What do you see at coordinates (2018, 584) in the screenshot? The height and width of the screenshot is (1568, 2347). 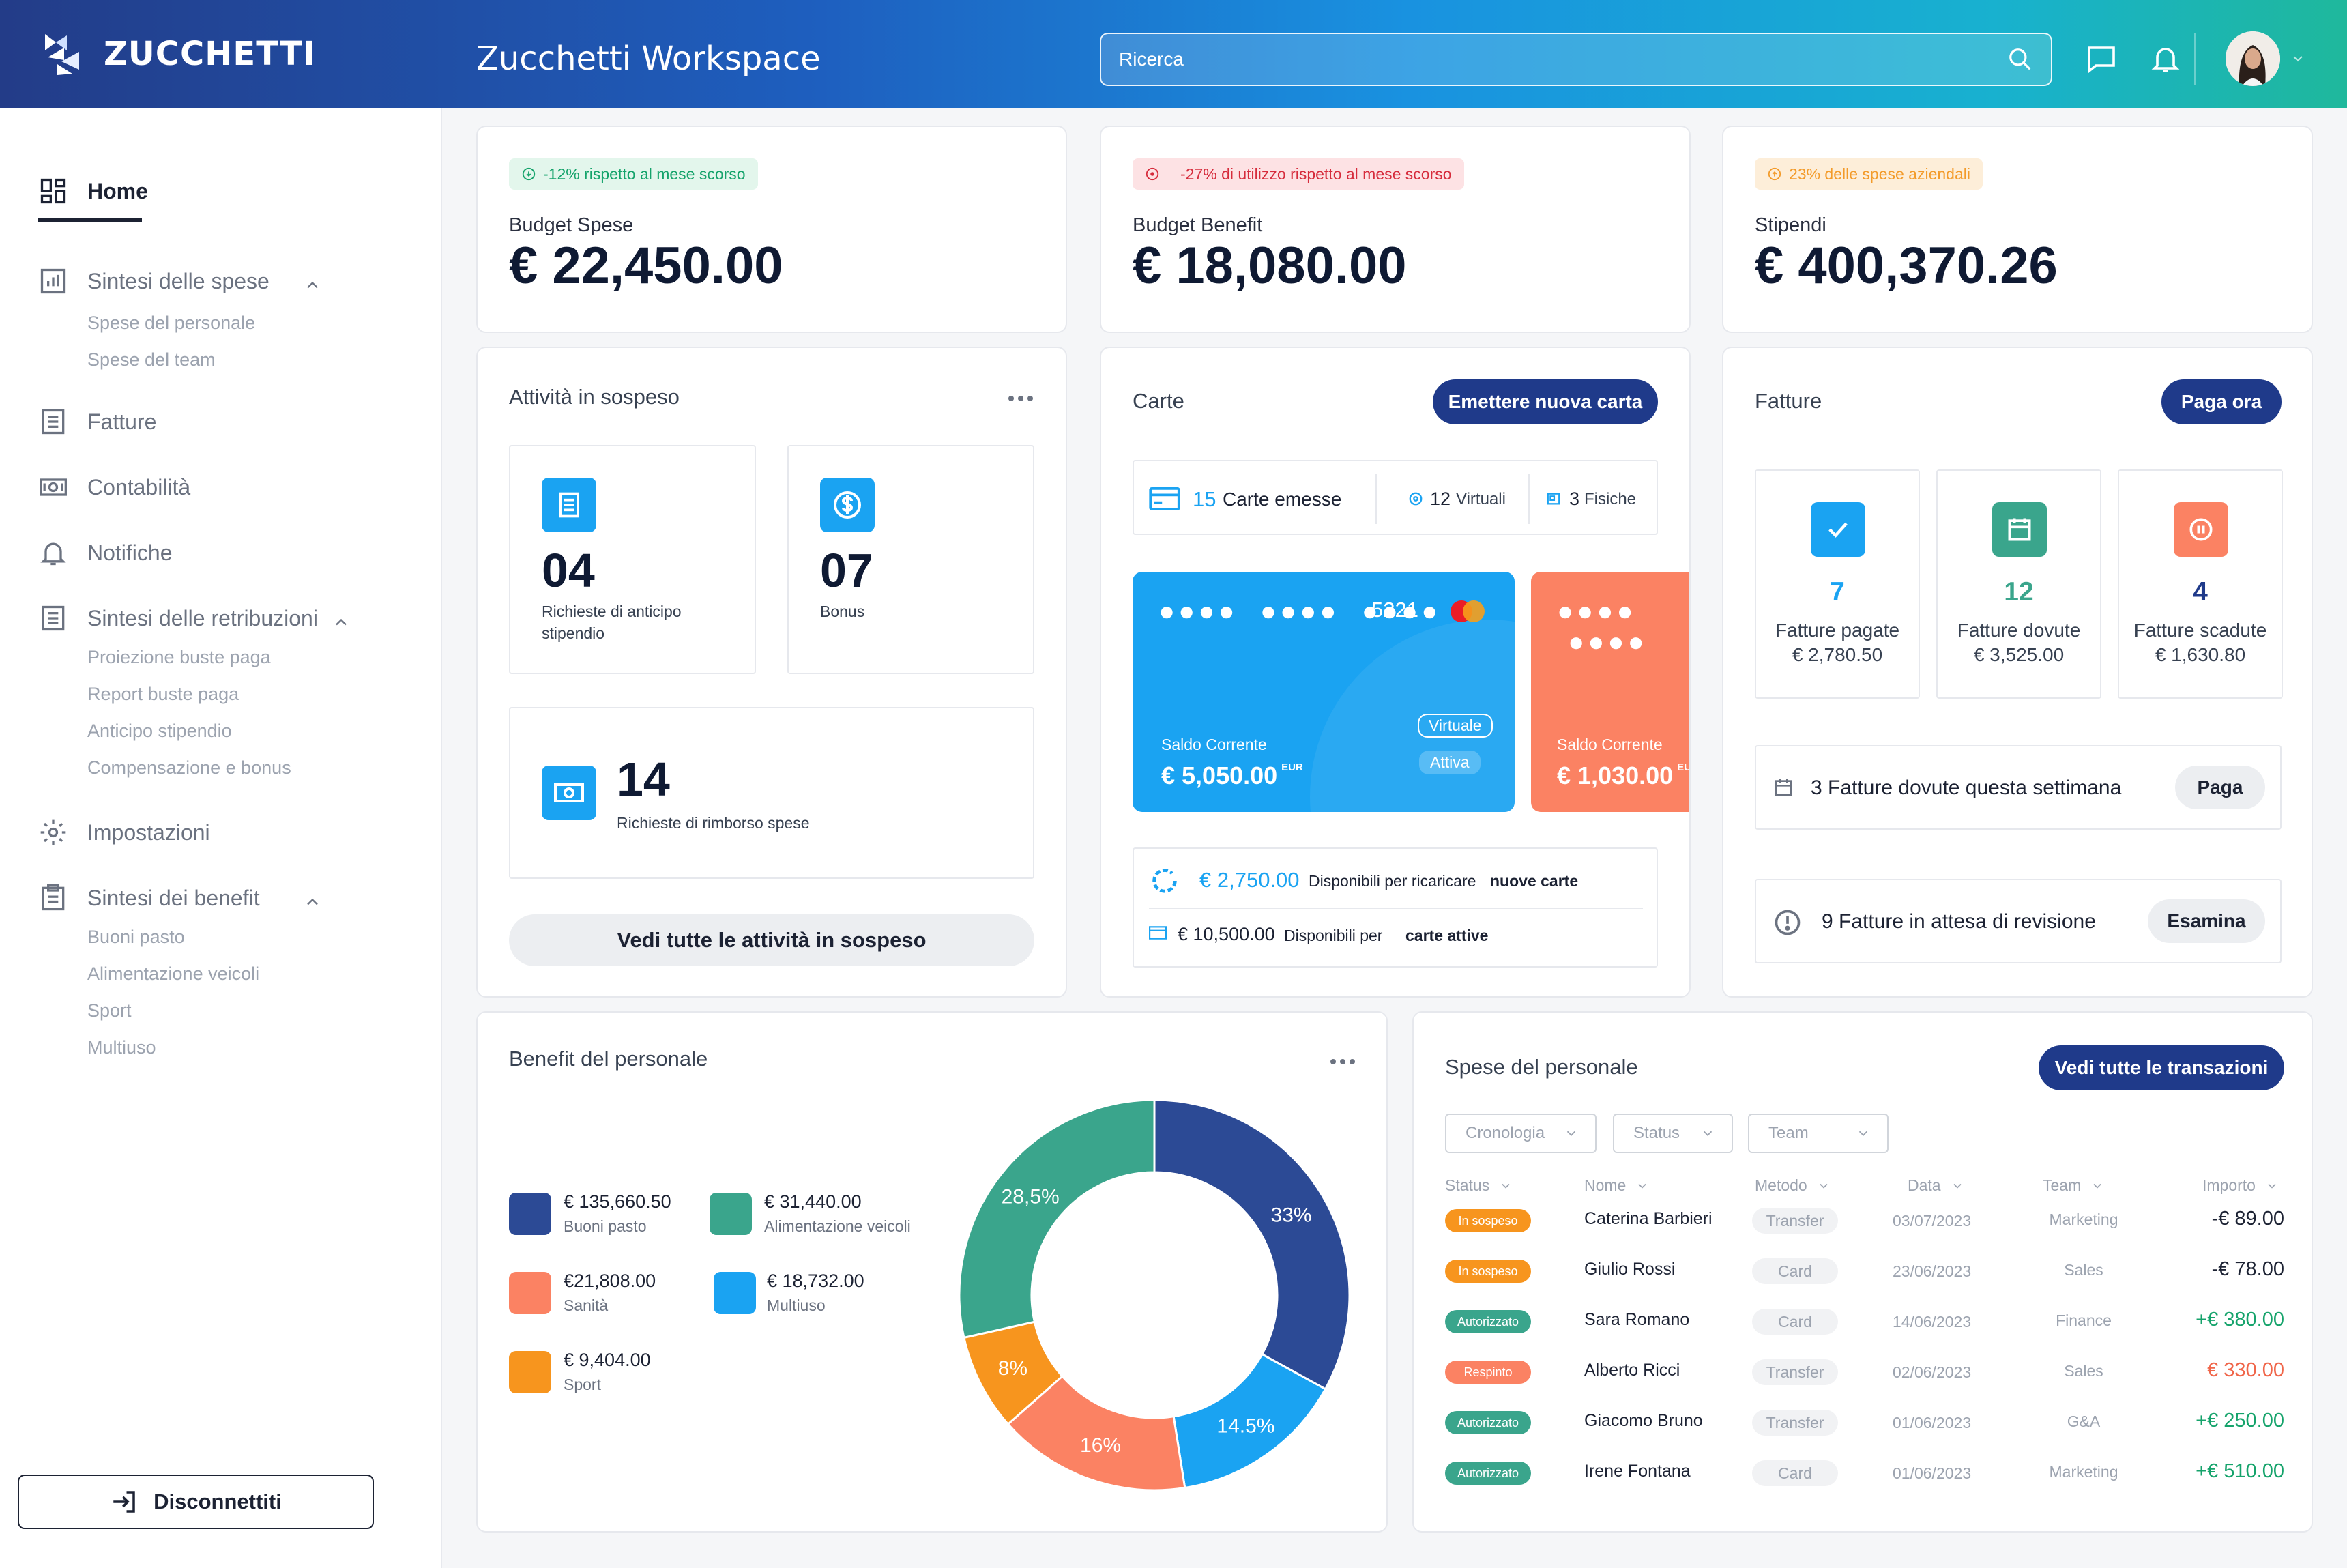 I see `invoice-tile-dovute: 12 Fatture dovute € 3,525.00` at bounding box center [2018, 584].